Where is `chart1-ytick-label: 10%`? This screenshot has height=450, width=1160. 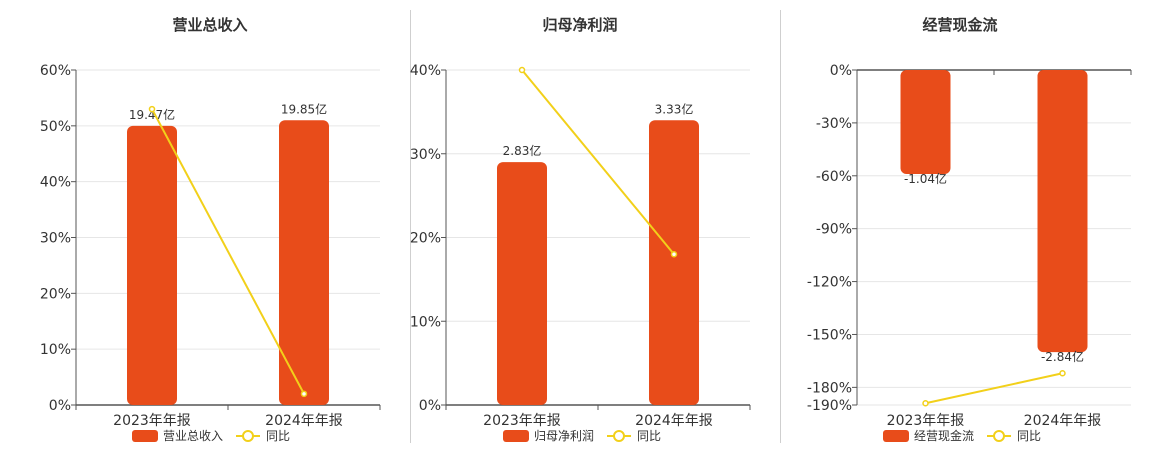 chart1-ytick-label: 10% is located at coordinates (55, 350).